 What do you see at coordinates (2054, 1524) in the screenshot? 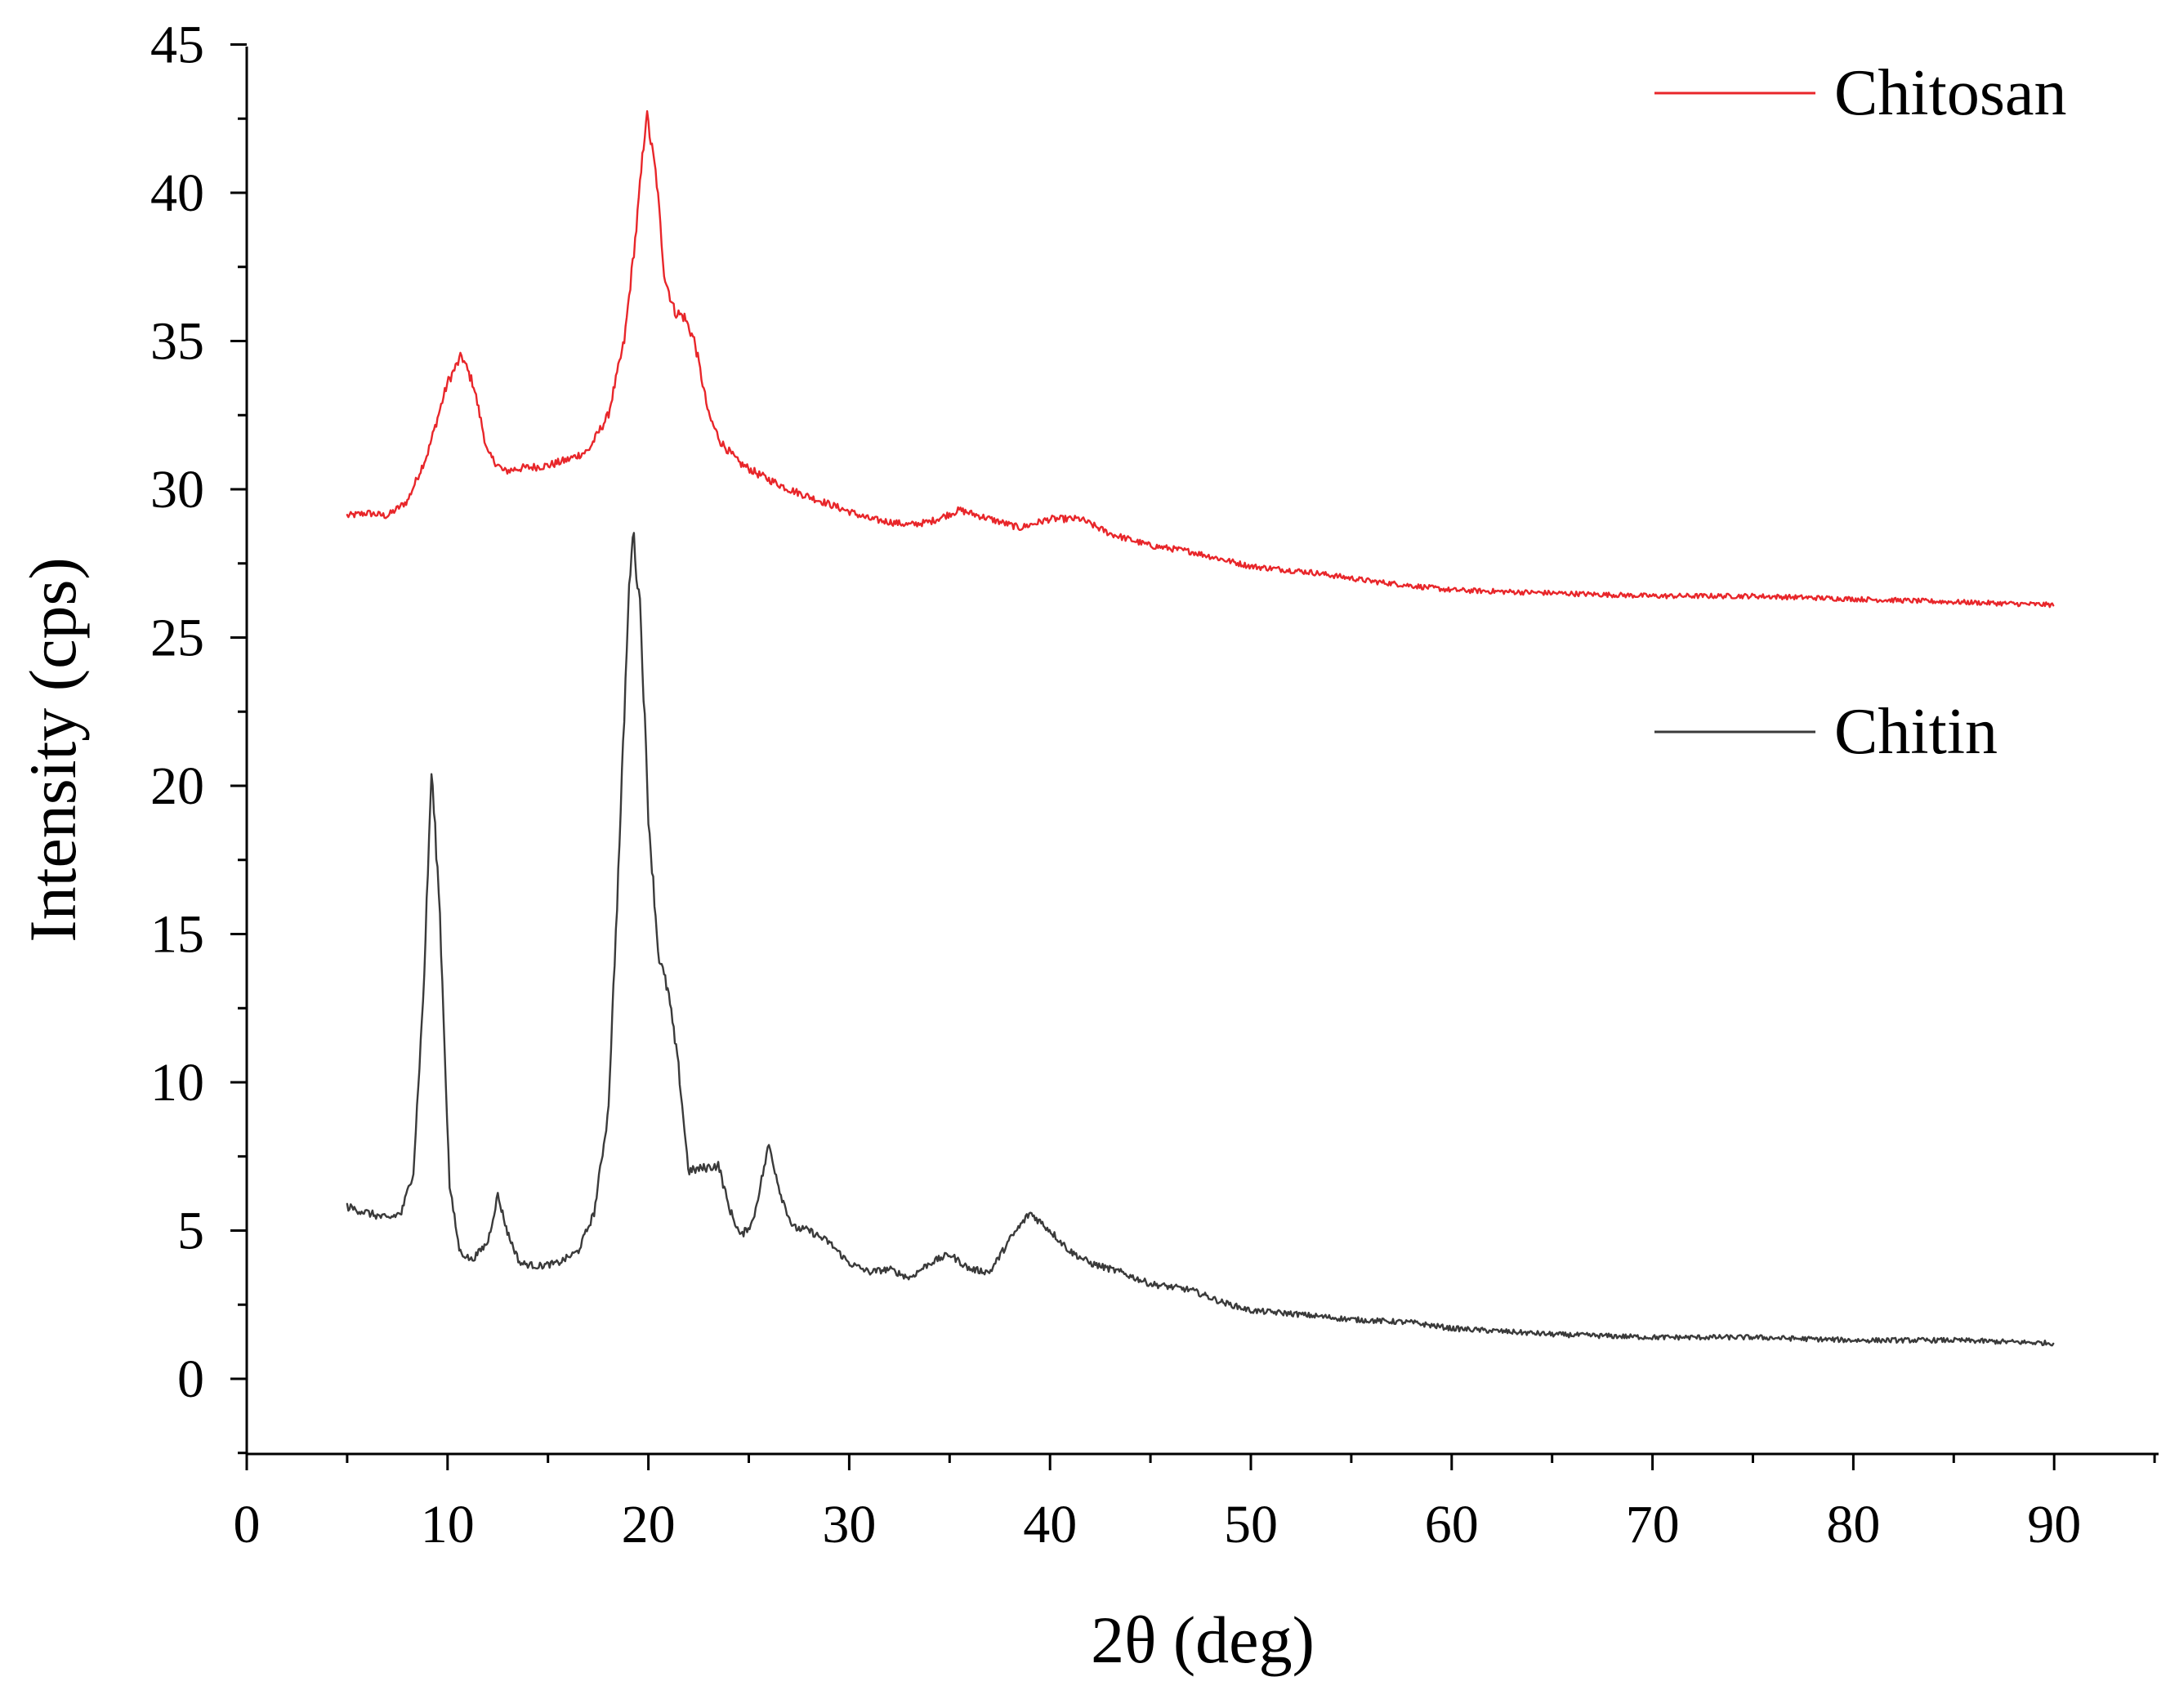
I see `x-tick-label: 90` at bounding box center [2054, 1524].